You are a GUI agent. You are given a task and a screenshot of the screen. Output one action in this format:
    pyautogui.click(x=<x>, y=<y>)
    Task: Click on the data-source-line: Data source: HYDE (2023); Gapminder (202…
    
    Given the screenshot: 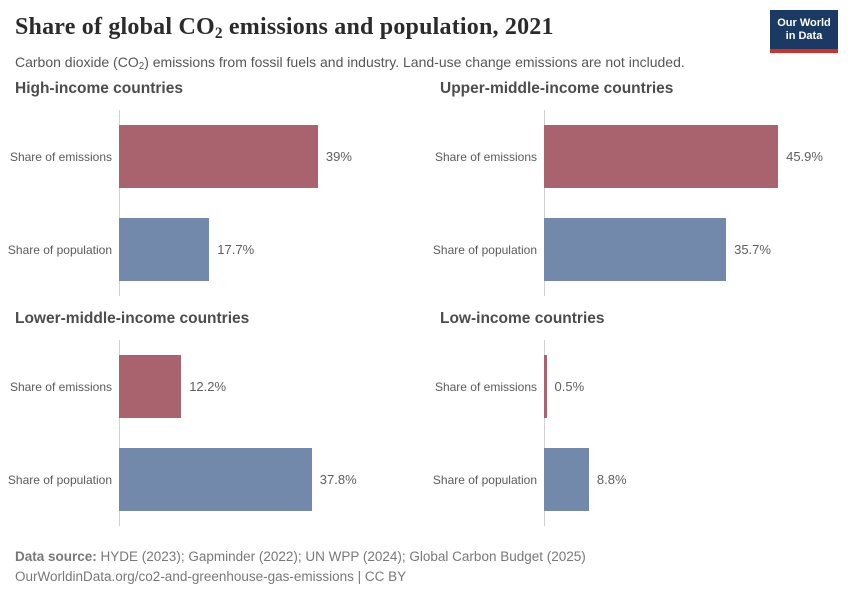 What is the action you would take?
    pyautogui.click(x=300, y=557)
    